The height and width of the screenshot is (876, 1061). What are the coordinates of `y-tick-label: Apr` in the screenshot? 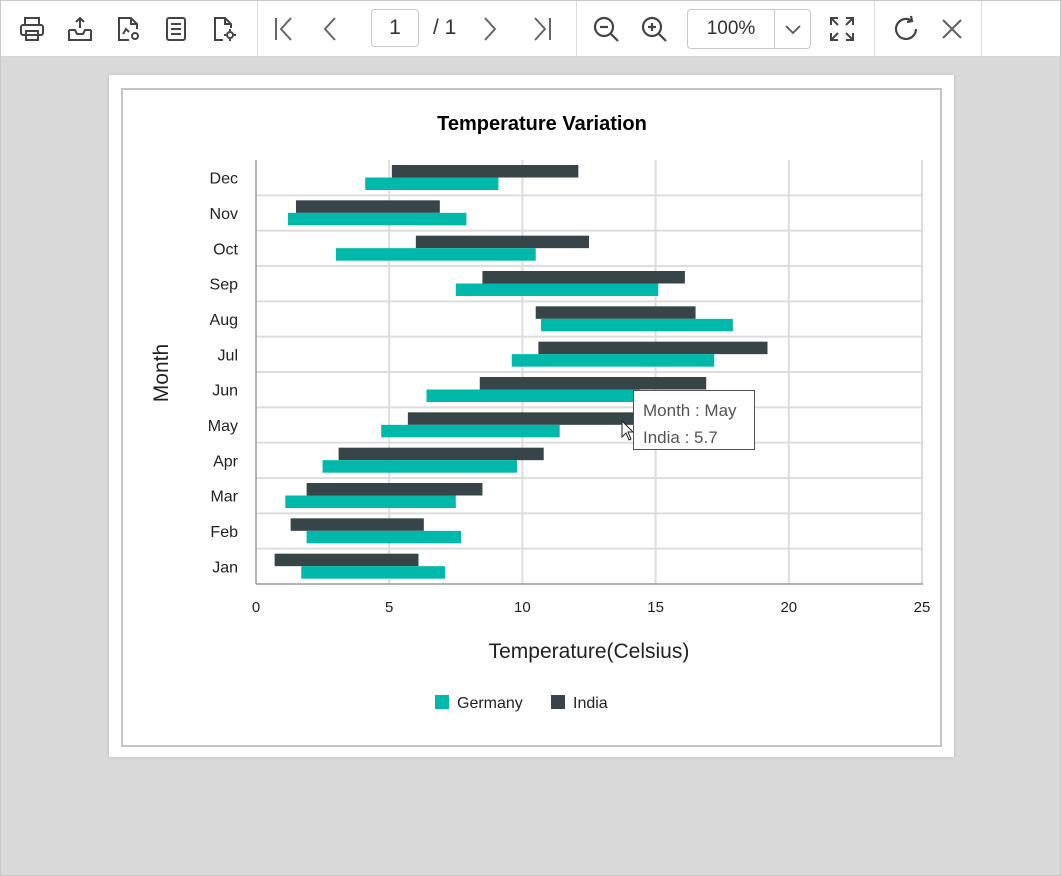 It's located at (226, 461).